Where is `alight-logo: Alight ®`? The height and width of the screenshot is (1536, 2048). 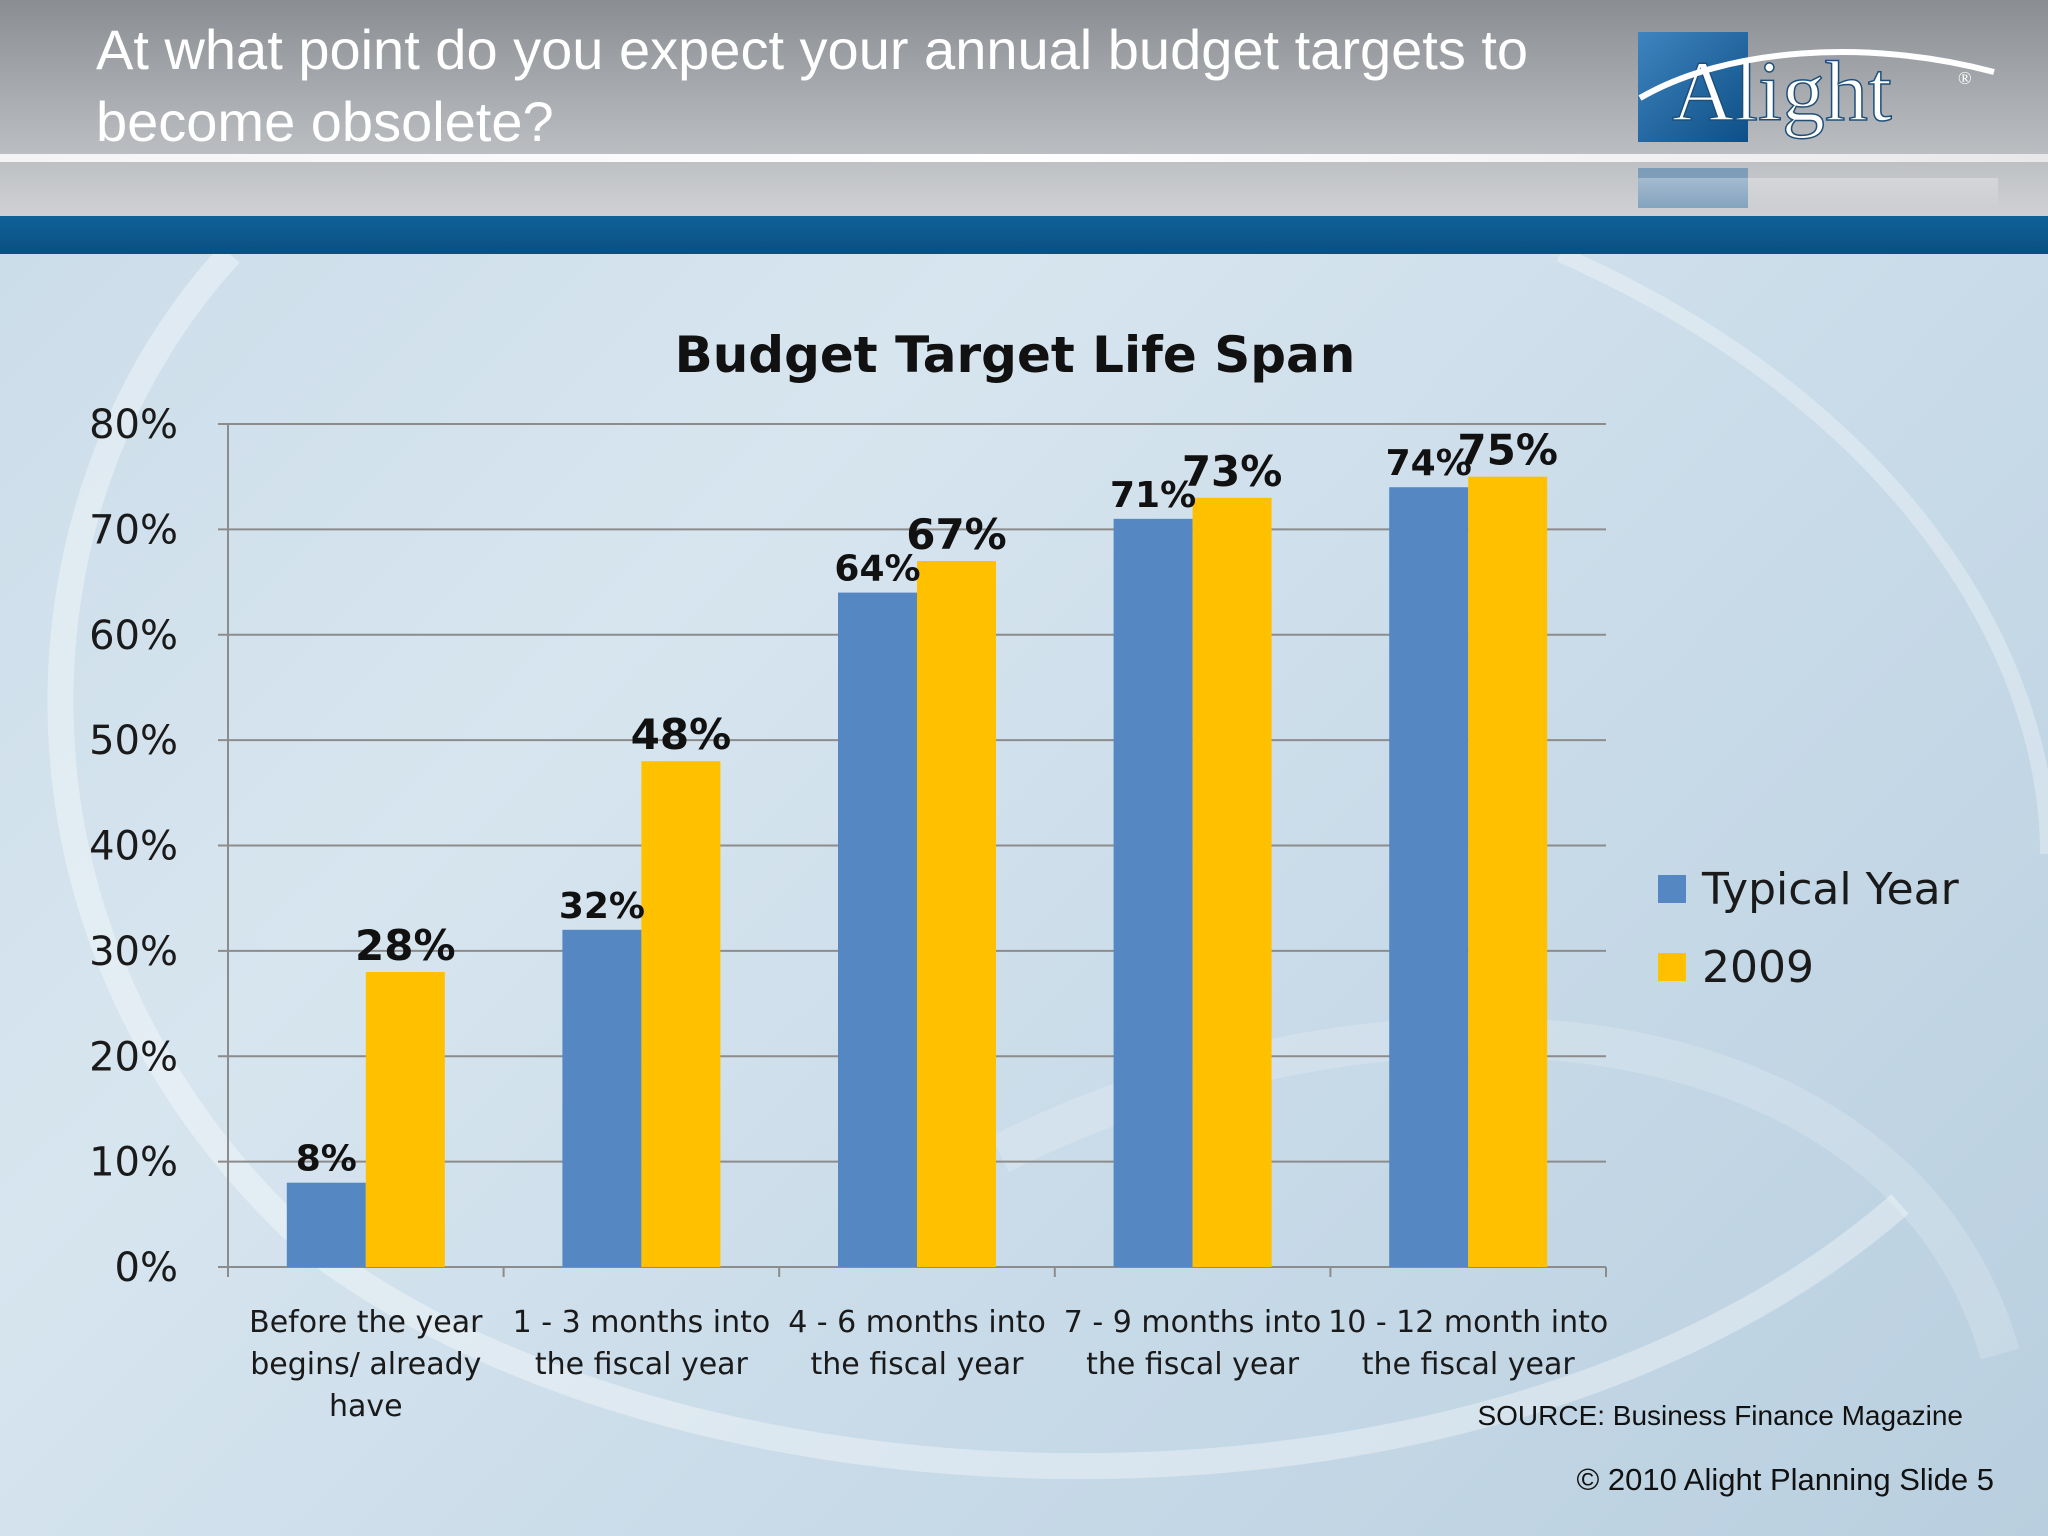
alight-logo: Alight ® is located at coordinates (1818, 120).